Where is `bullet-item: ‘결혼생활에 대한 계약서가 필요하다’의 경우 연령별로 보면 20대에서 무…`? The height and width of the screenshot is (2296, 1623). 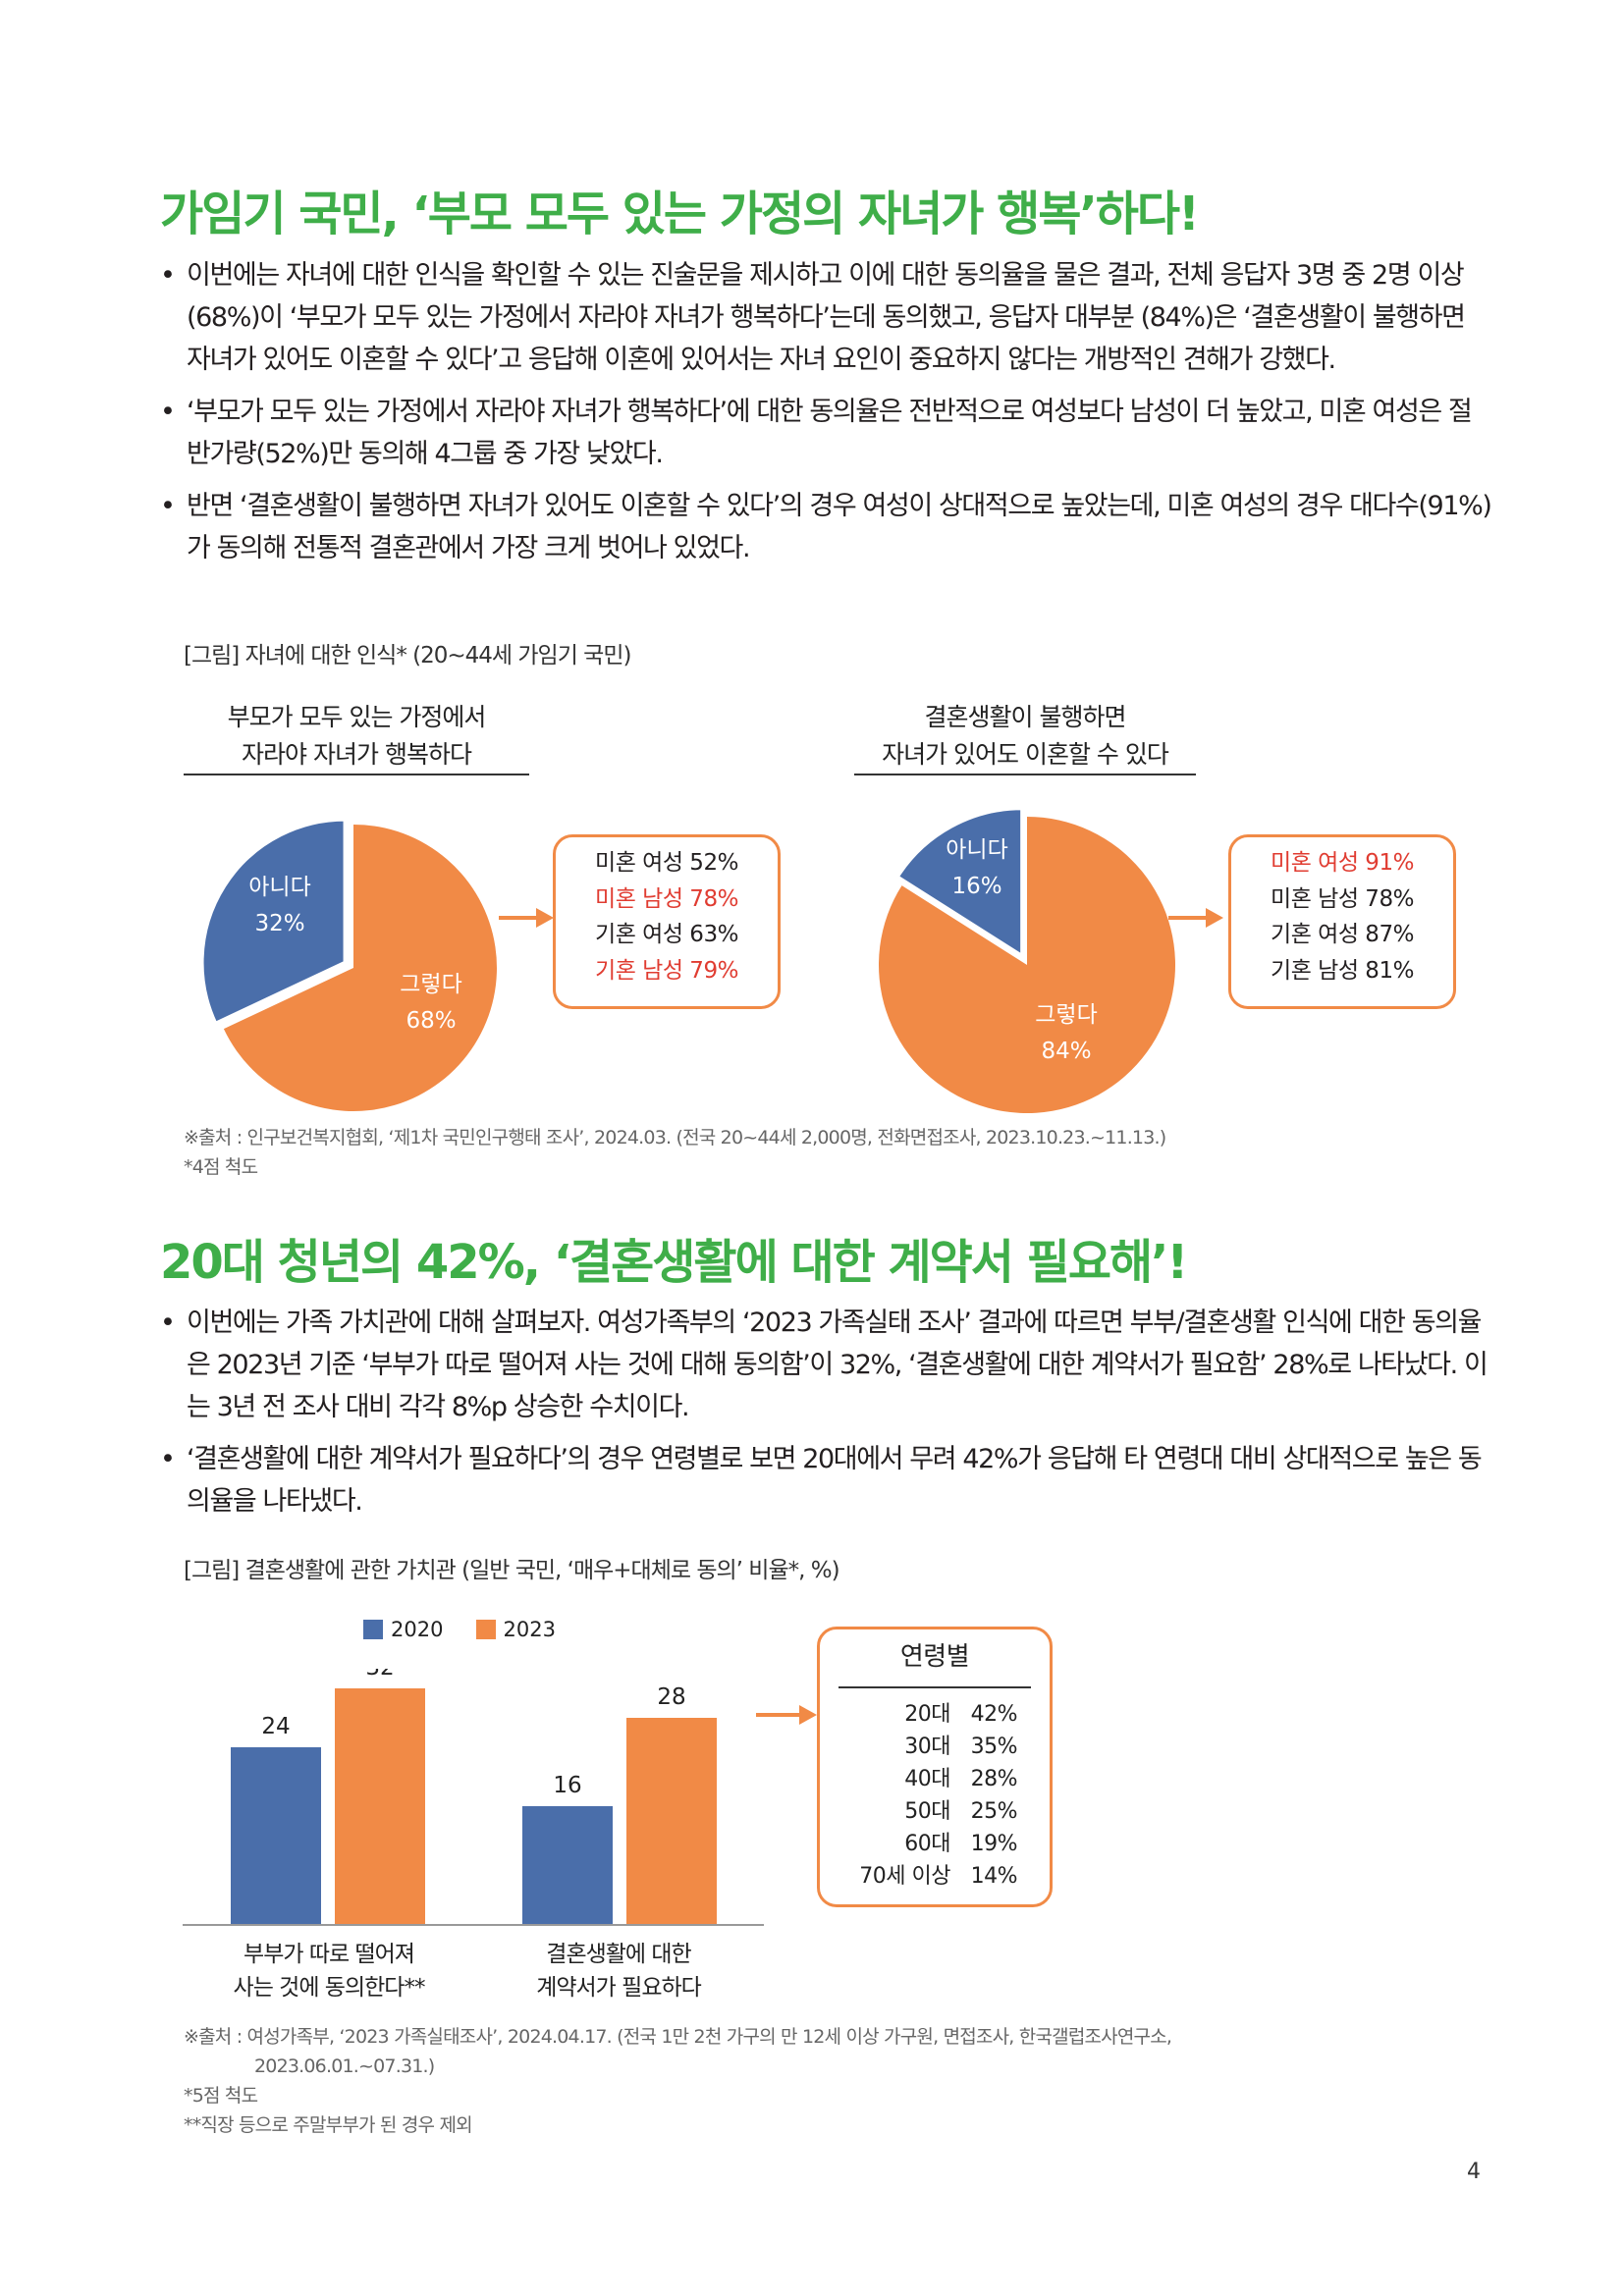 bullet-item: ‘결혼생활에 대한 계약서가 필요하다’의 경우 연령별로 보면 20대에서 무… is located at coordinates (826, 1480).